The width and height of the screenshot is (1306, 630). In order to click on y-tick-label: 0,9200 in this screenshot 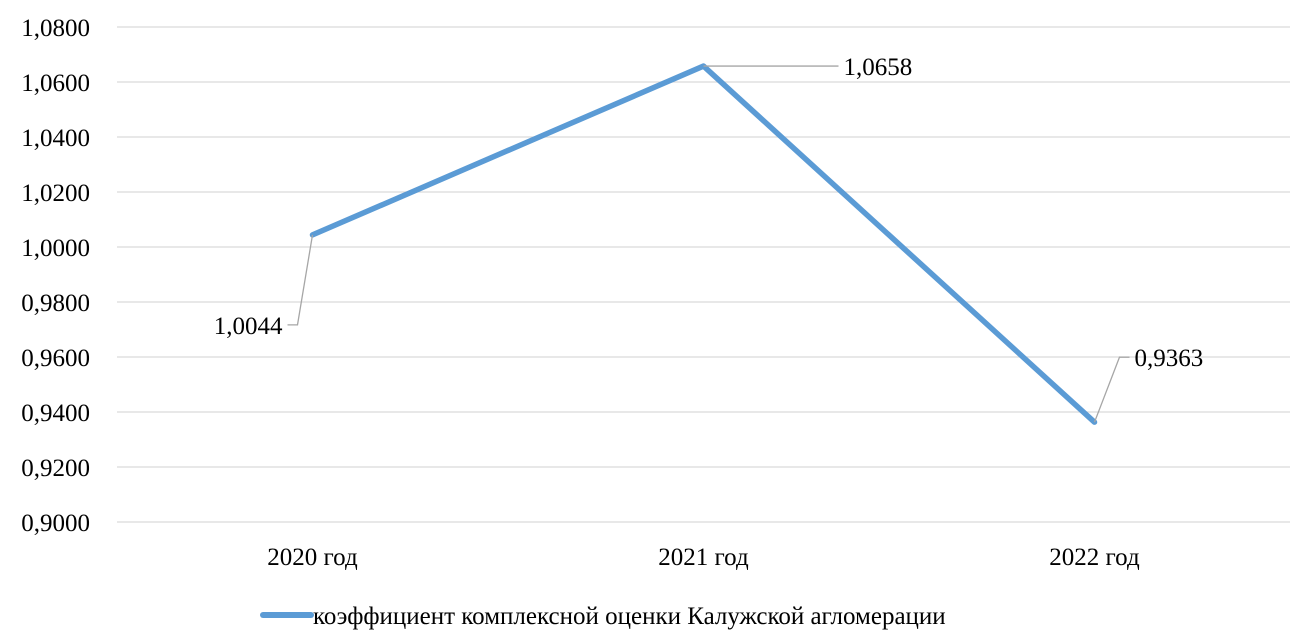, I will do `click(55, 468)`.